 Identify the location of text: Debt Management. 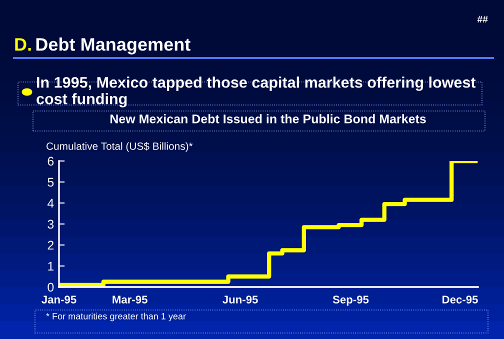
(113, 46).